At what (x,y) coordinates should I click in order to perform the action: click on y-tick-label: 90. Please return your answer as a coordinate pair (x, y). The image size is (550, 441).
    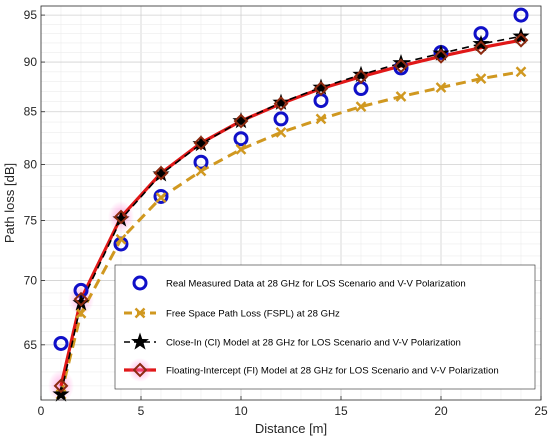
    Looking at the image, I should click on (31, 62).